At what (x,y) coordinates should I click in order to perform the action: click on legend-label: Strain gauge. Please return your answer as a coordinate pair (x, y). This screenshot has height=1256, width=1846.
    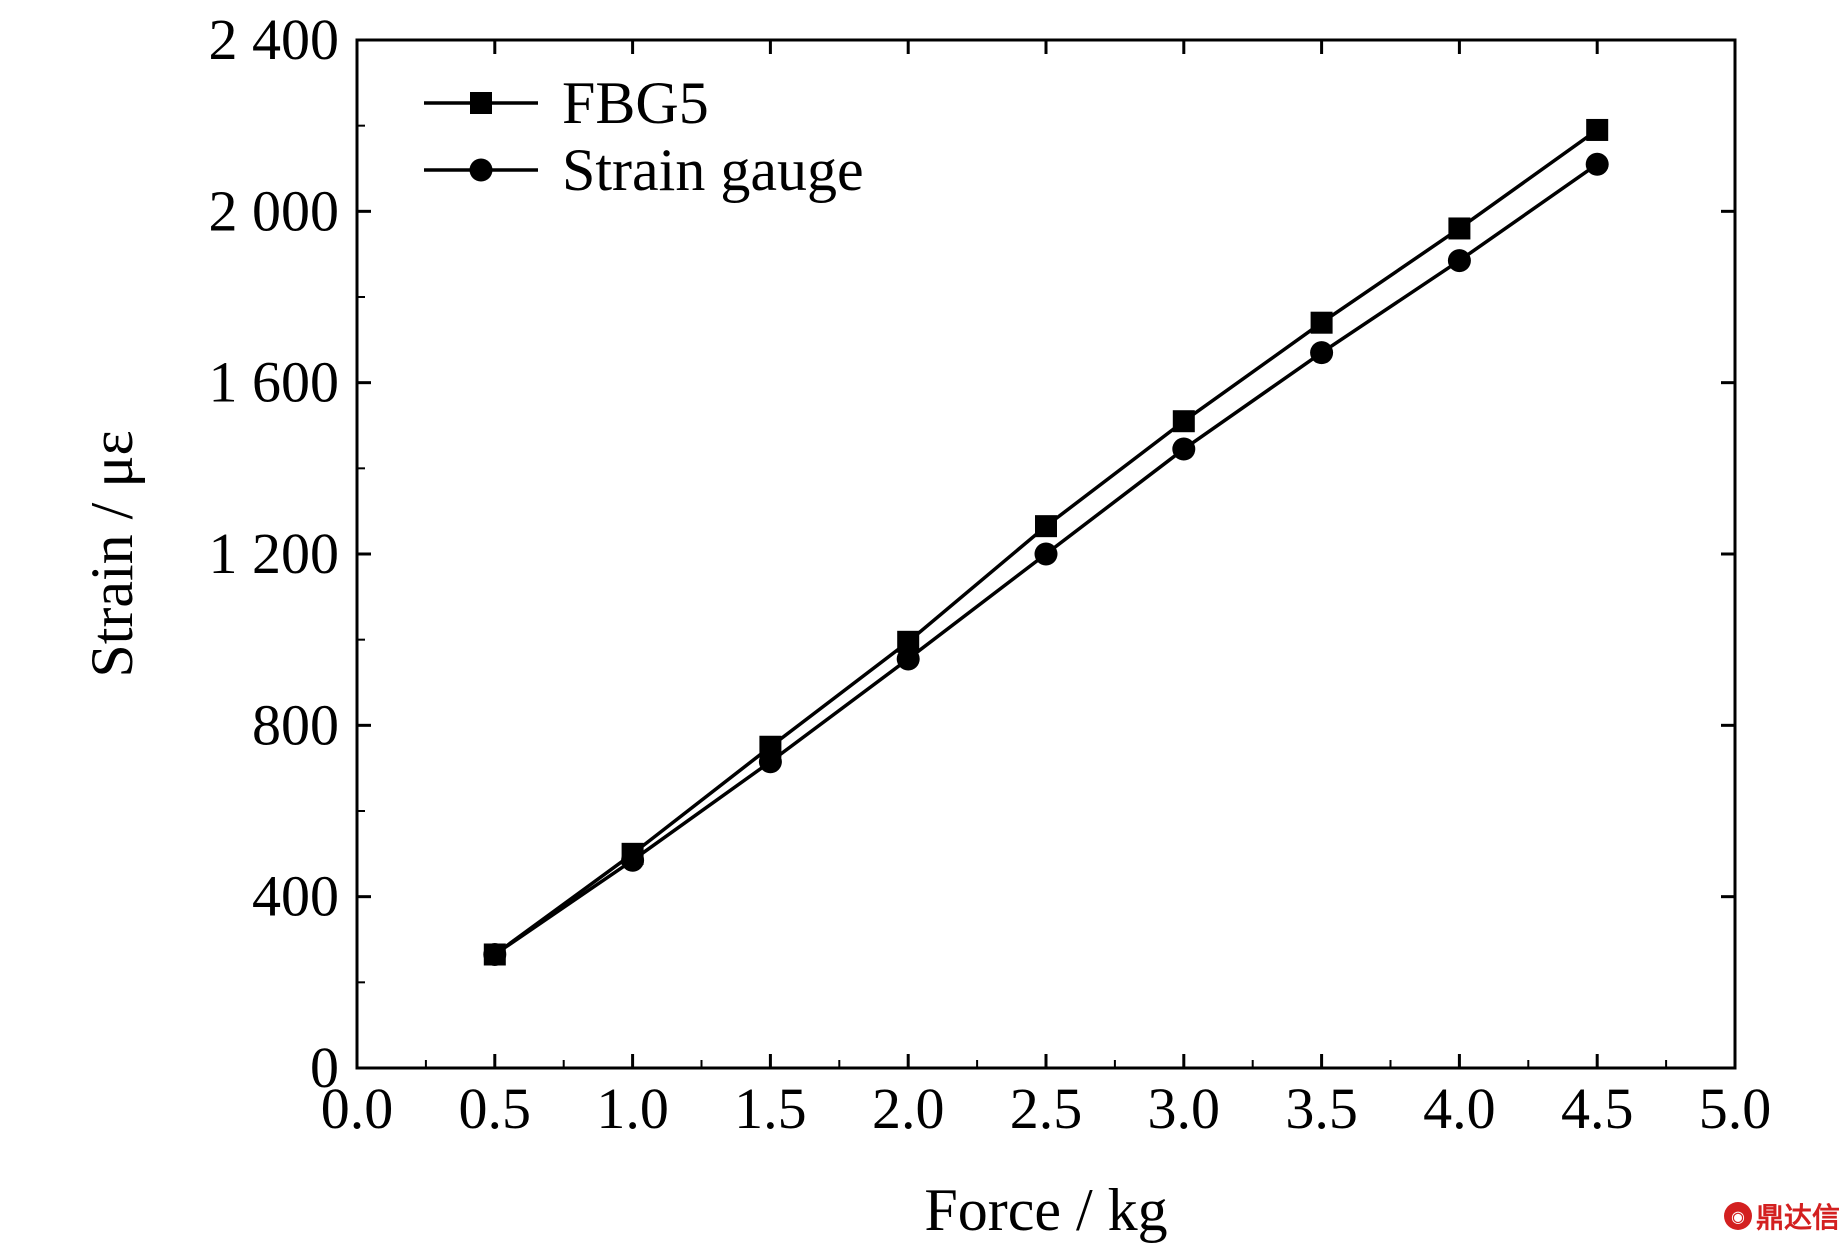
    Looking at the image, I should click on (713, 170).